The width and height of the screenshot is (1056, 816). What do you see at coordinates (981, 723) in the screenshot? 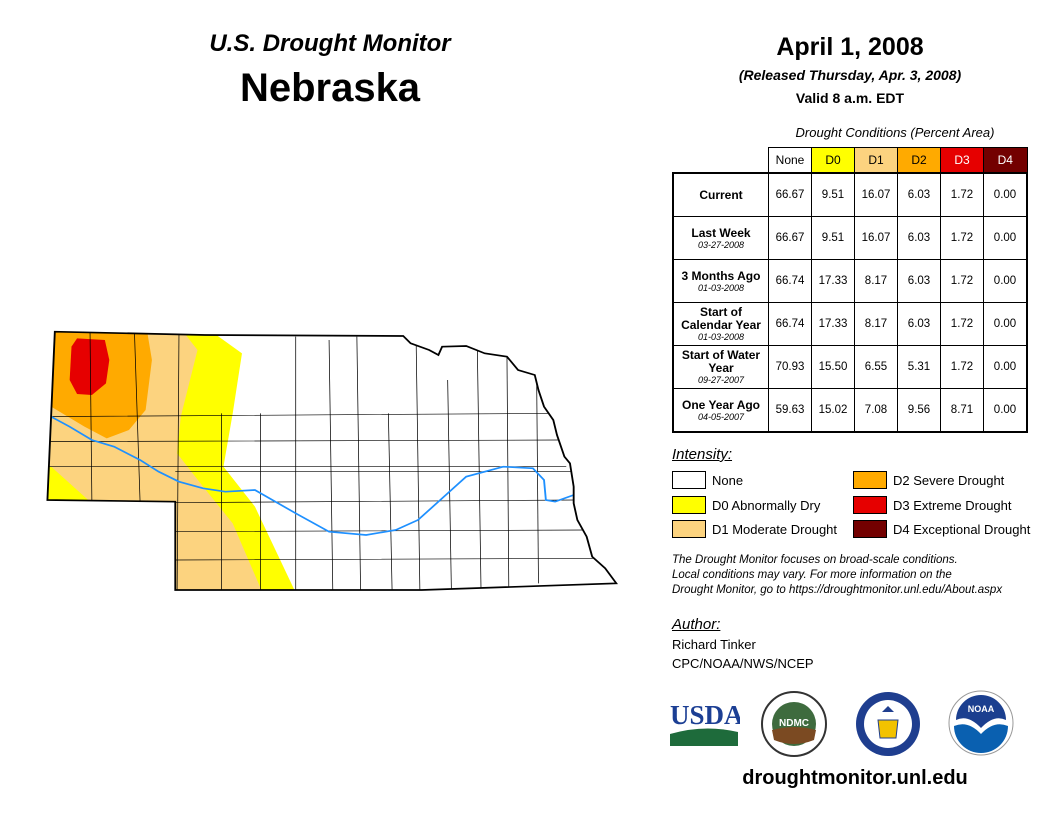
I see `noaa-logo: NOAA` at bounding box center [981, 723].